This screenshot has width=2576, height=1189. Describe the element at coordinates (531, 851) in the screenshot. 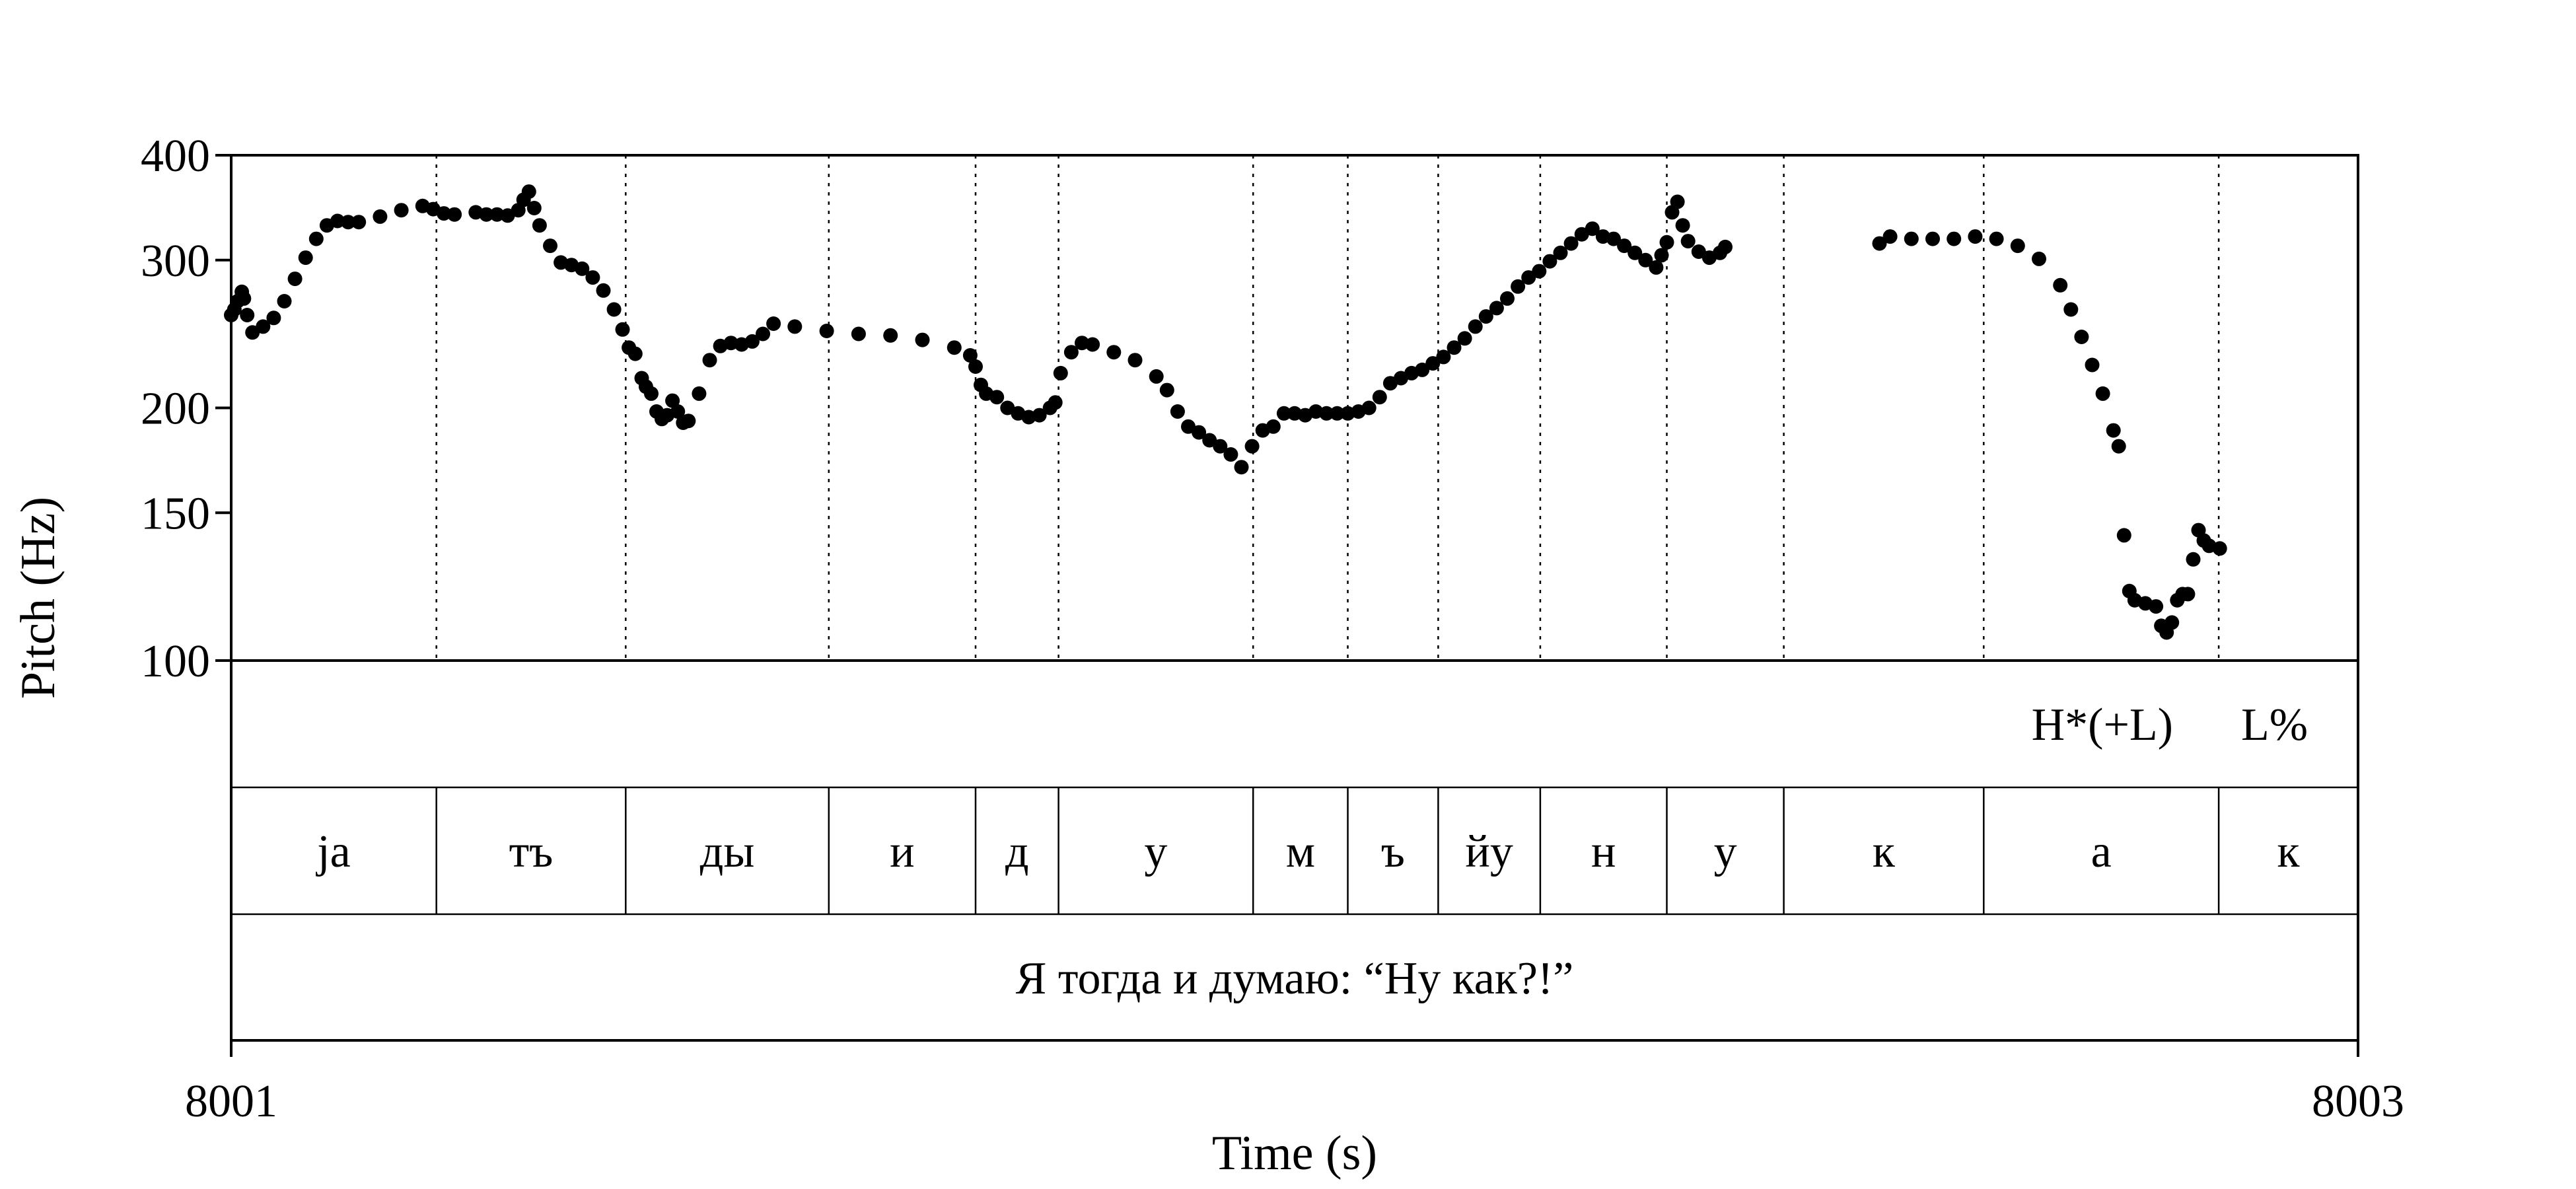

I see `segment-label: тъ` at that location.